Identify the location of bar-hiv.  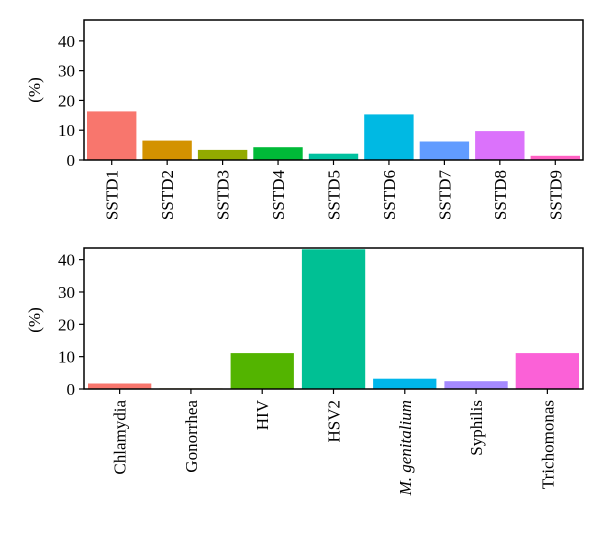
(262, 371).